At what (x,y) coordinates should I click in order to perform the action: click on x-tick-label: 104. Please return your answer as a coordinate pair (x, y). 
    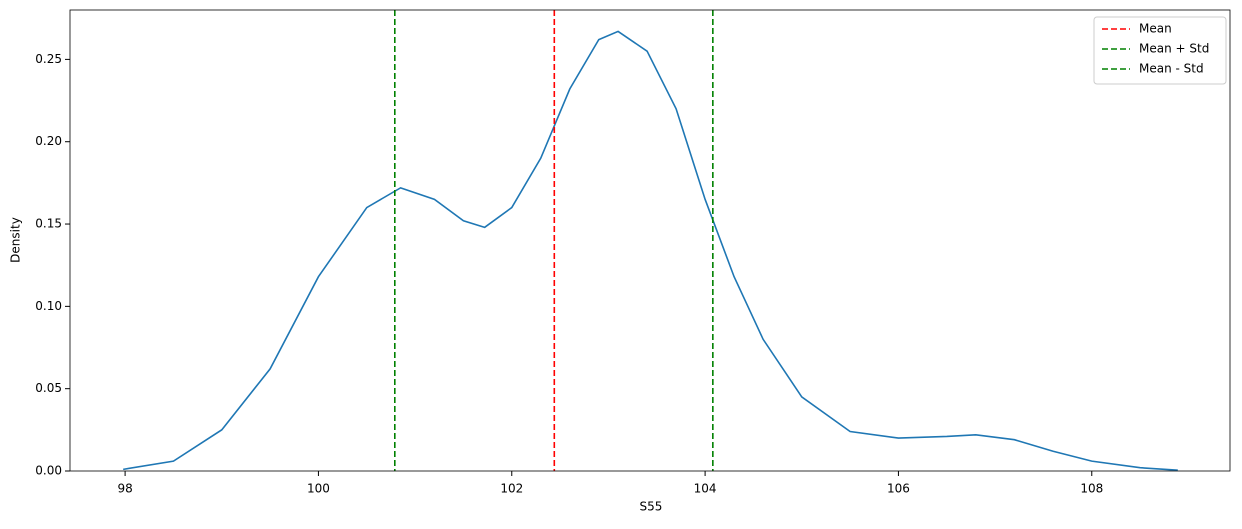
    Looking at the image, I should click on (705, 489).